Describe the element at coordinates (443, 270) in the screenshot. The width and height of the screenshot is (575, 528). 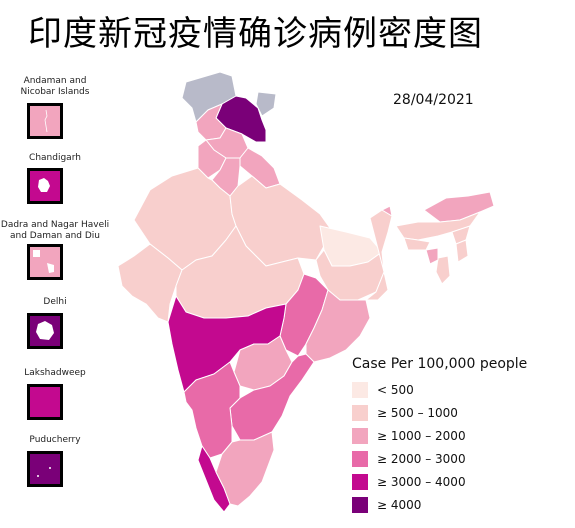
I see `mizoram` at that location.